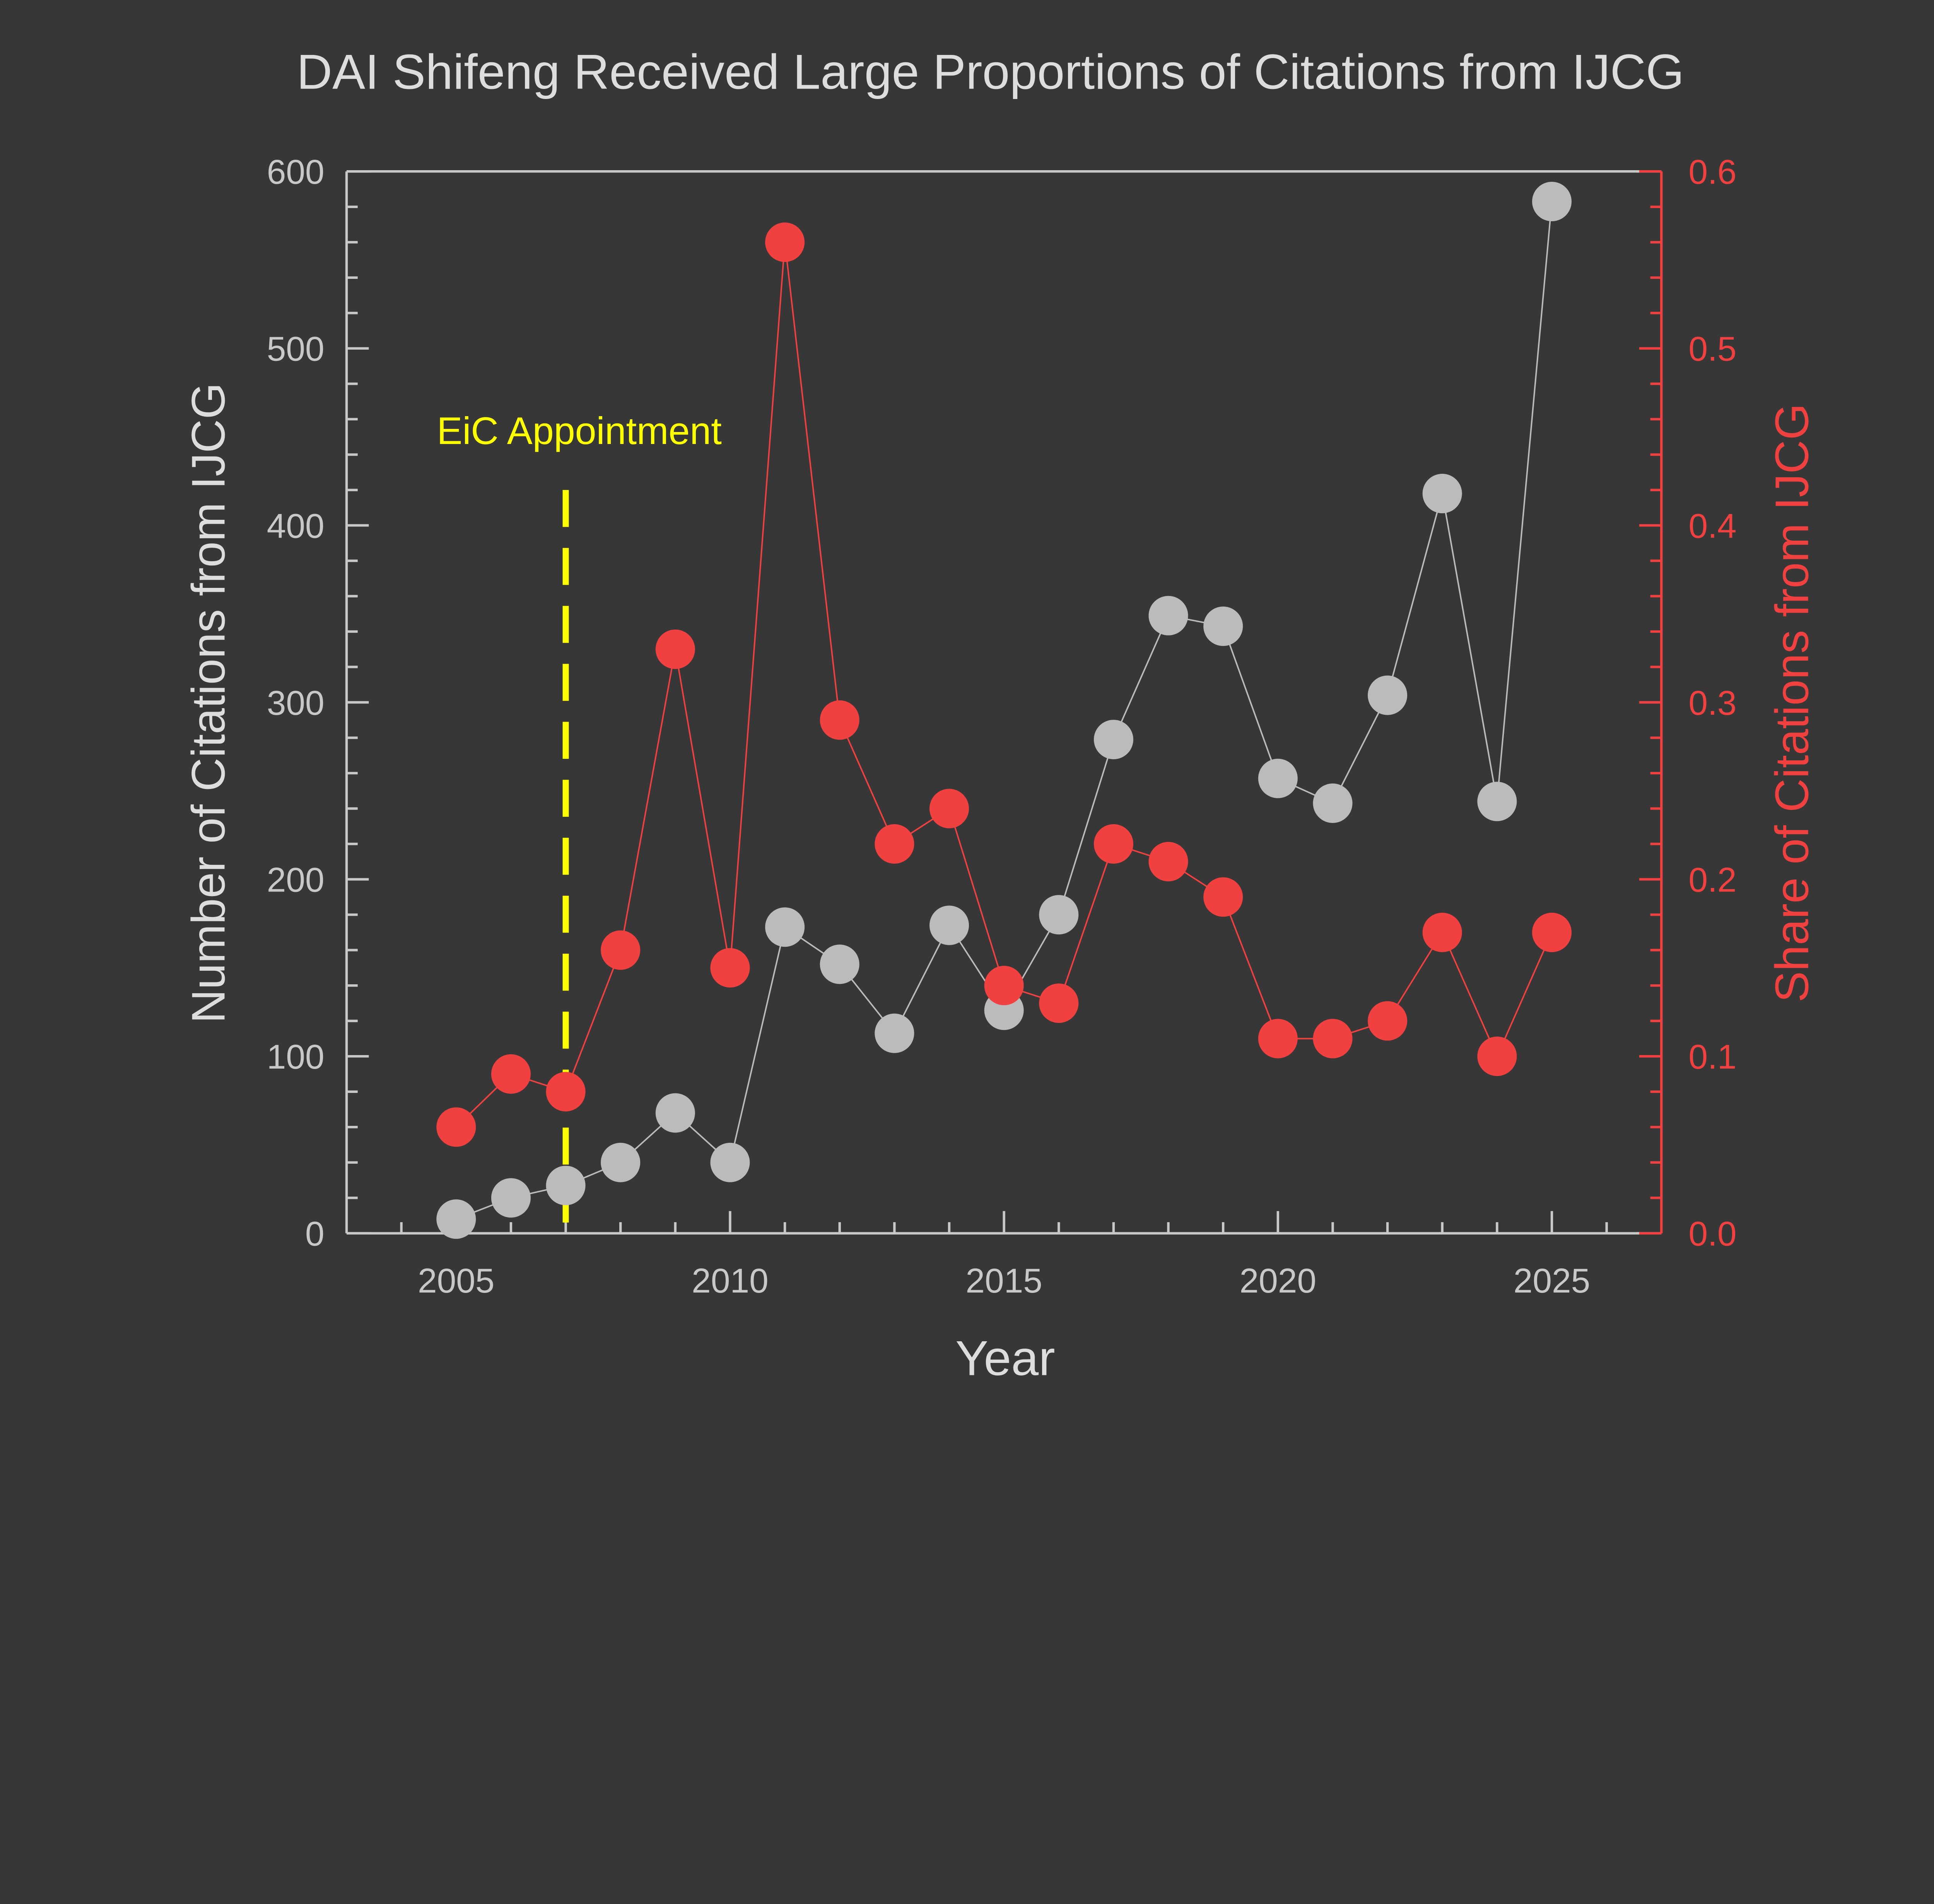  Describe the element at coordinates (1005, 1358) in the screenshot. I see `x-axis-label: Year` at that location.